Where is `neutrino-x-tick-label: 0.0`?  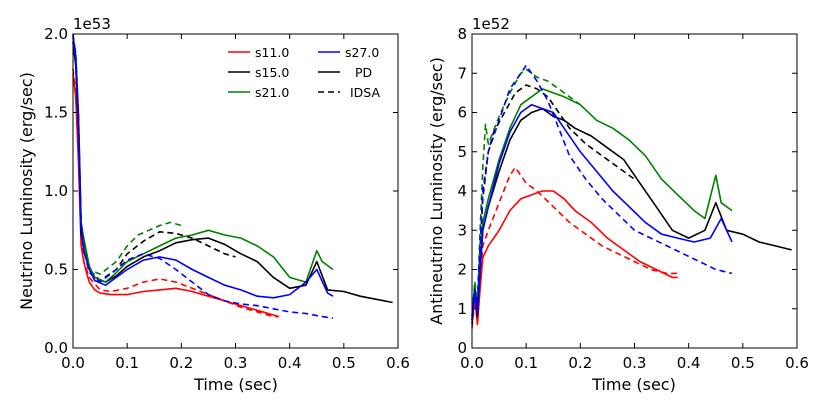 neutrino-x-tick-label: 0.0 is located at coordinates (73, 363).